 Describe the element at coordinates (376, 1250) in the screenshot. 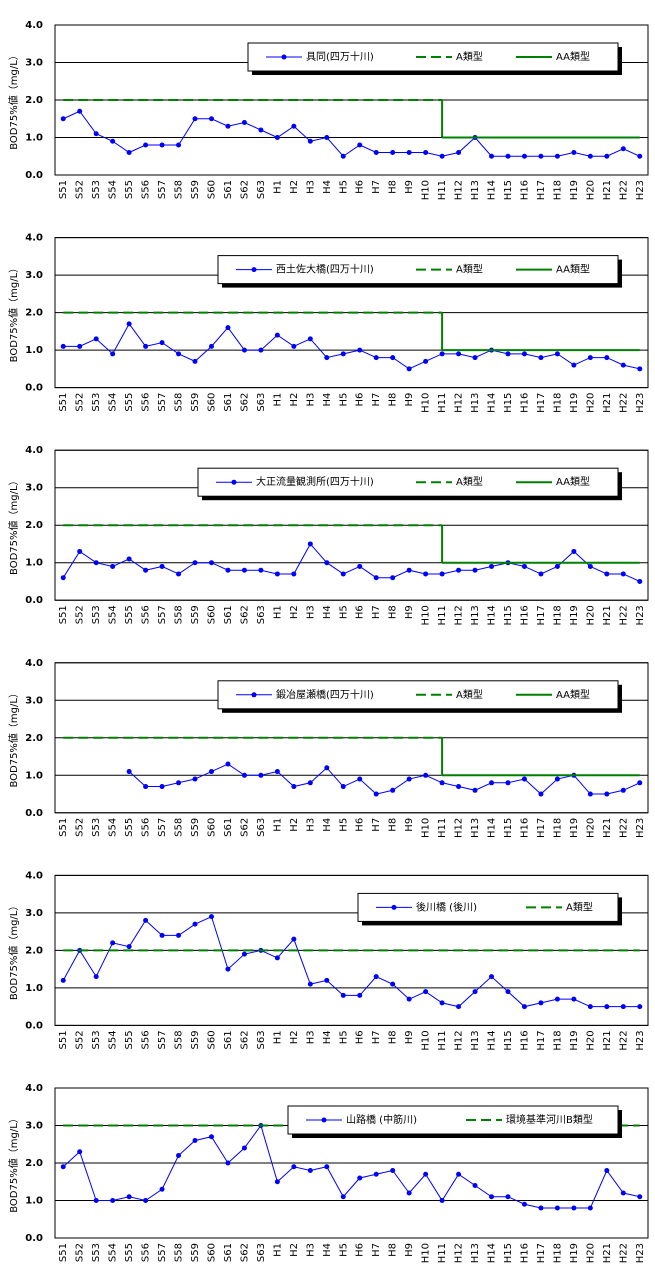

I see `x-tick-label: H7` at that location.